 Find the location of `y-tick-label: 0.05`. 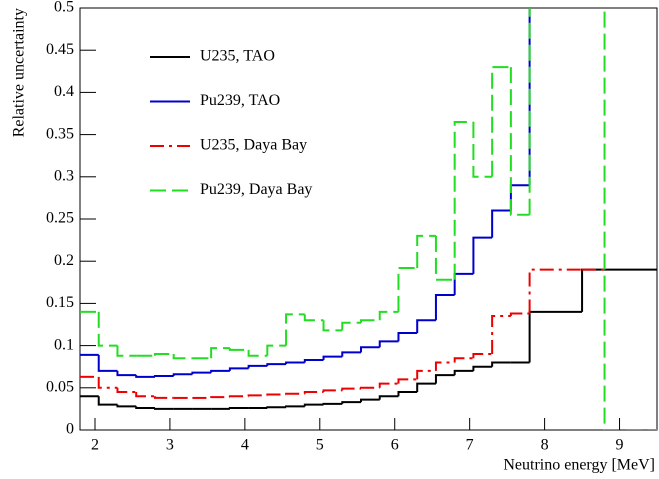

y-tick-label: 0.05 is located at coordinates (60, 386).